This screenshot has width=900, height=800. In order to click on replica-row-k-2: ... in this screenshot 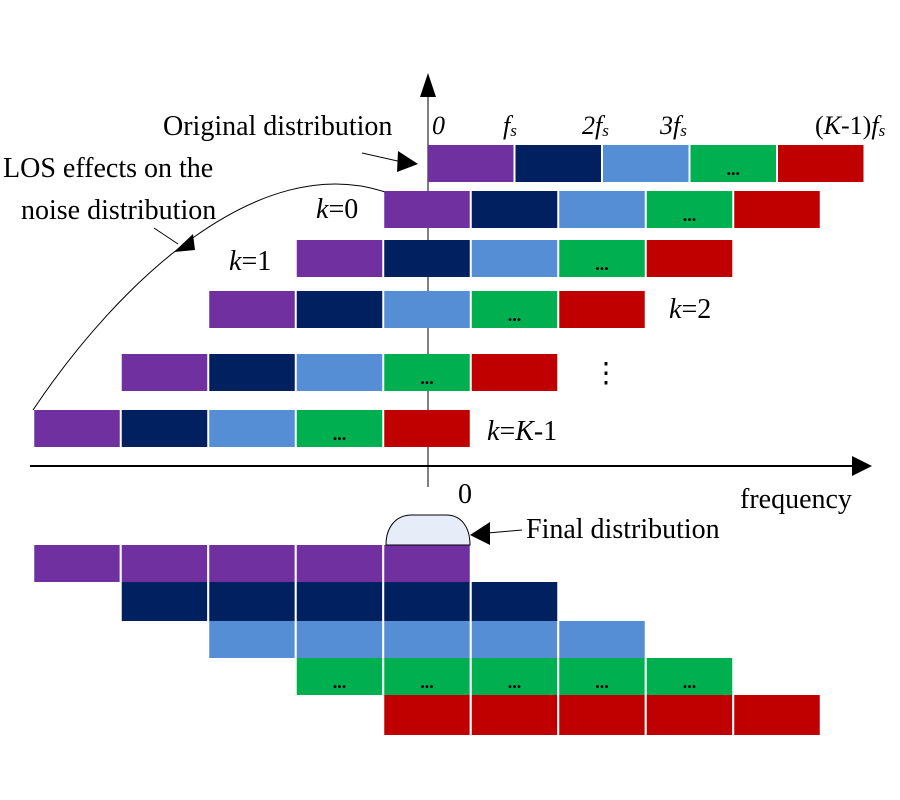, I will do `click(427, 309)`.